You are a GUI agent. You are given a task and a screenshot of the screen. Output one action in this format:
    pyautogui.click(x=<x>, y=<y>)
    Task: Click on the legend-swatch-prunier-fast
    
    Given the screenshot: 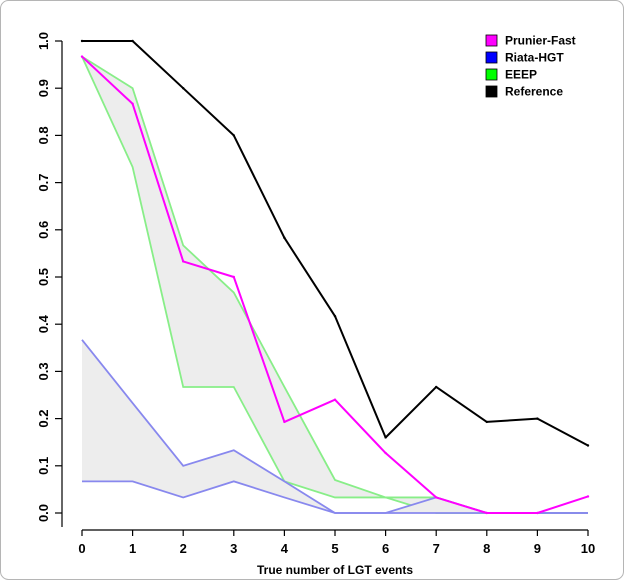 What is the action you would take?
    pyautogui.click(x=491, y=40)
    